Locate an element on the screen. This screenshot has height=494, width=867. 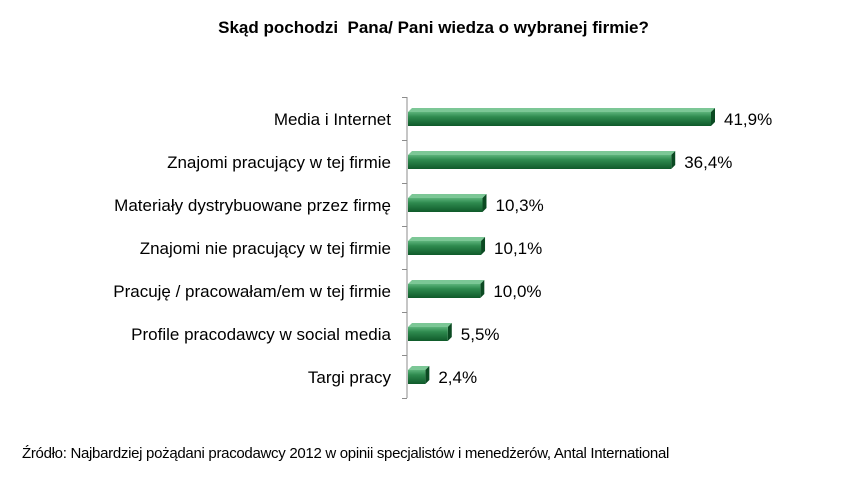
value-label: 2,4% is located at coordinates (457, 377).